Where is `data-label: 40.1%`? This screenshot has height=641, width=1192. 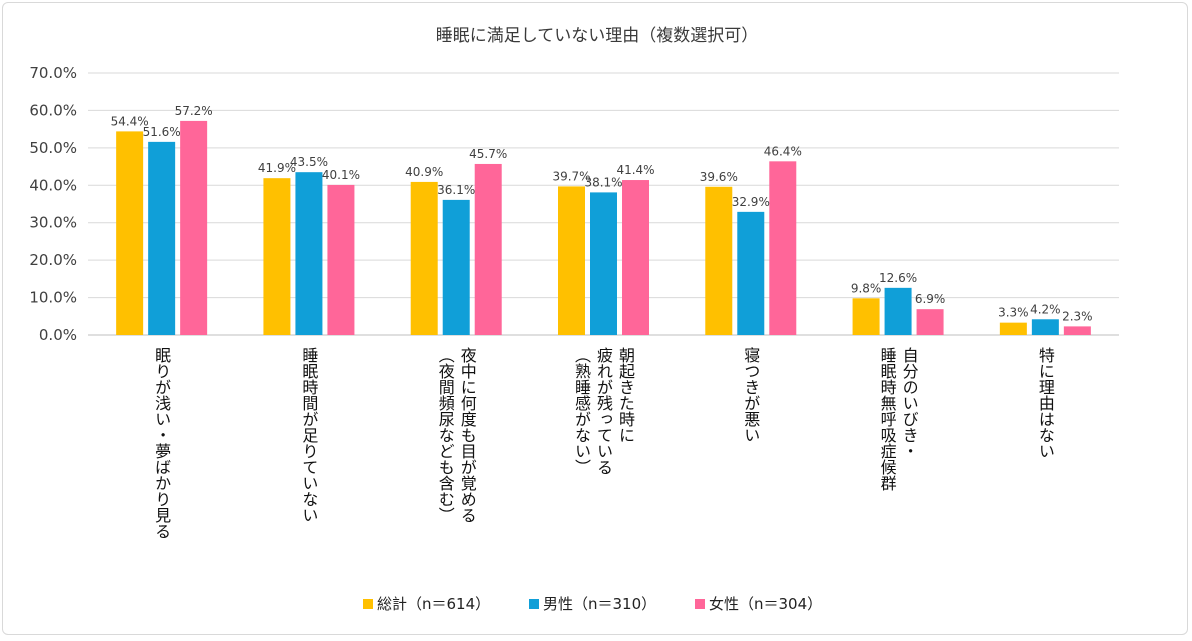
data-label: 40.1% is located at coordinates (341, 175).